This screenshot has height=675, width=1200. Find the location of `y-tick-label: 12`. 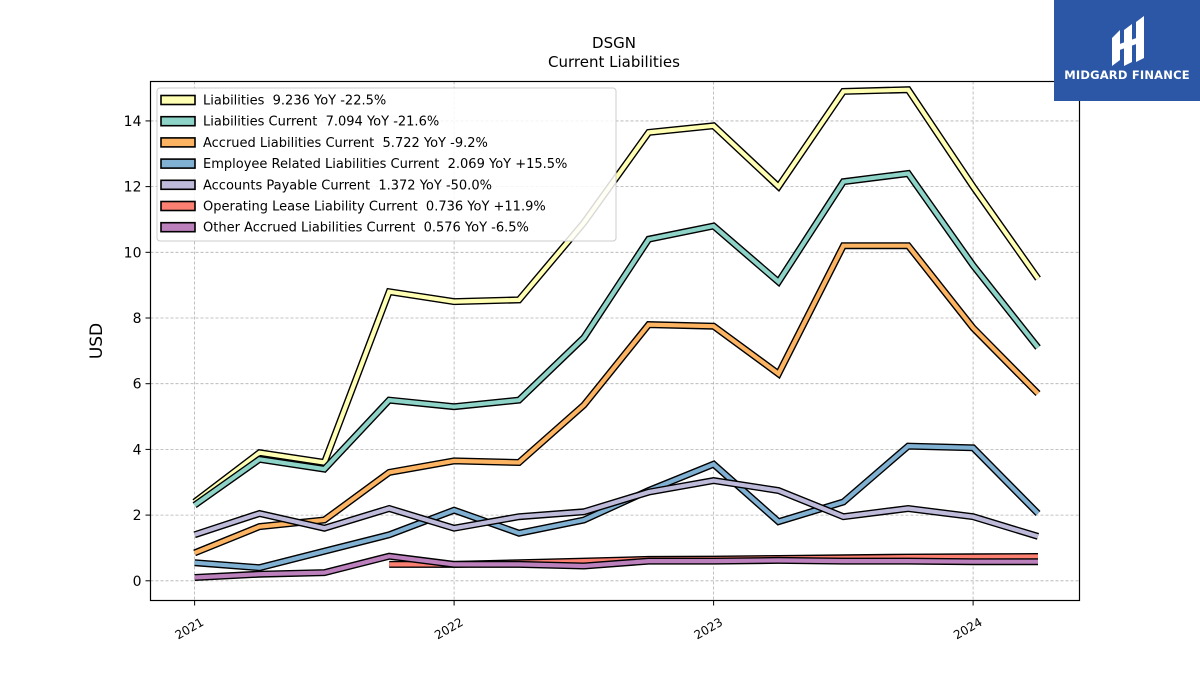

y-tick-label: 12 is located at coordinates (133, 188).